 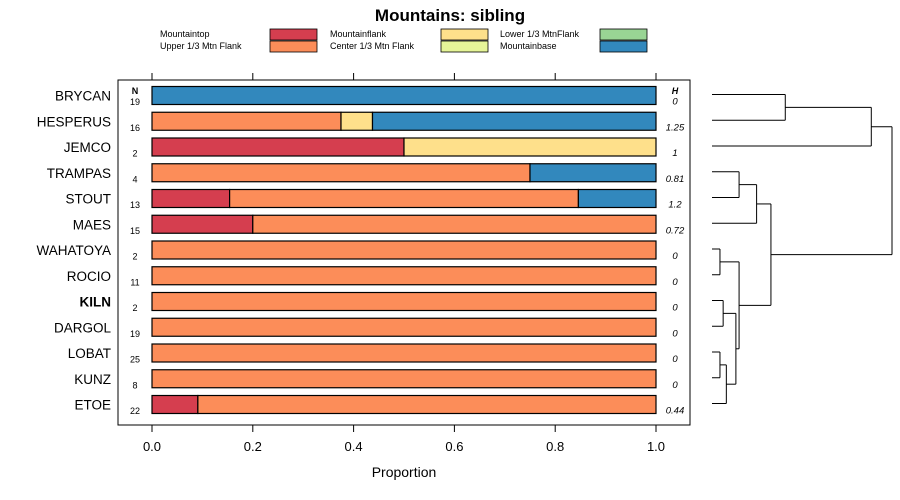 What do you see at coordinates (83, 327) in the screenshot?
I see `row-label: DARGOL` at bounding box center [83, 327].